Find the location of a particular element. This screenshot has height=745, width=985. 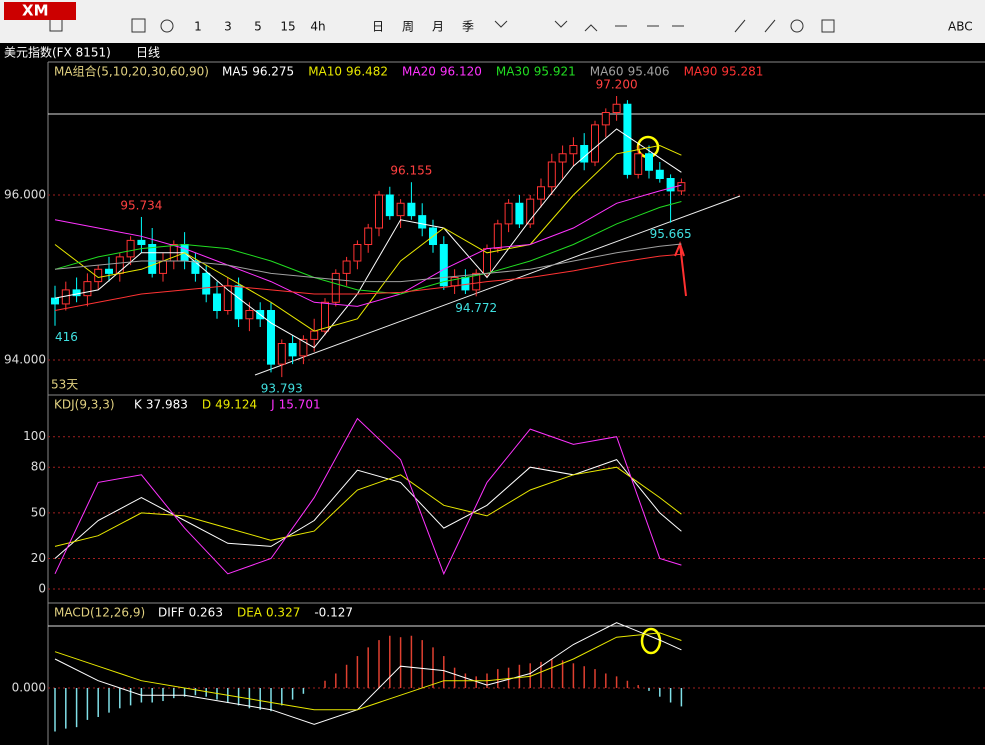

price-annotation: 95.734 is located at coordinates (141, 205).